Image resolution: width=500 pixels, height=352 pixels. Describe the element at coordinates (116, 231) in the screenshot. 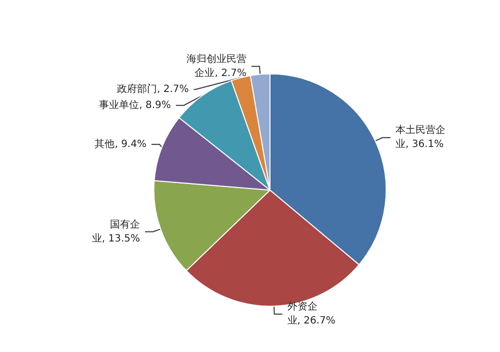

I see `slice-label: 国有企业, 13.5%` at that location.